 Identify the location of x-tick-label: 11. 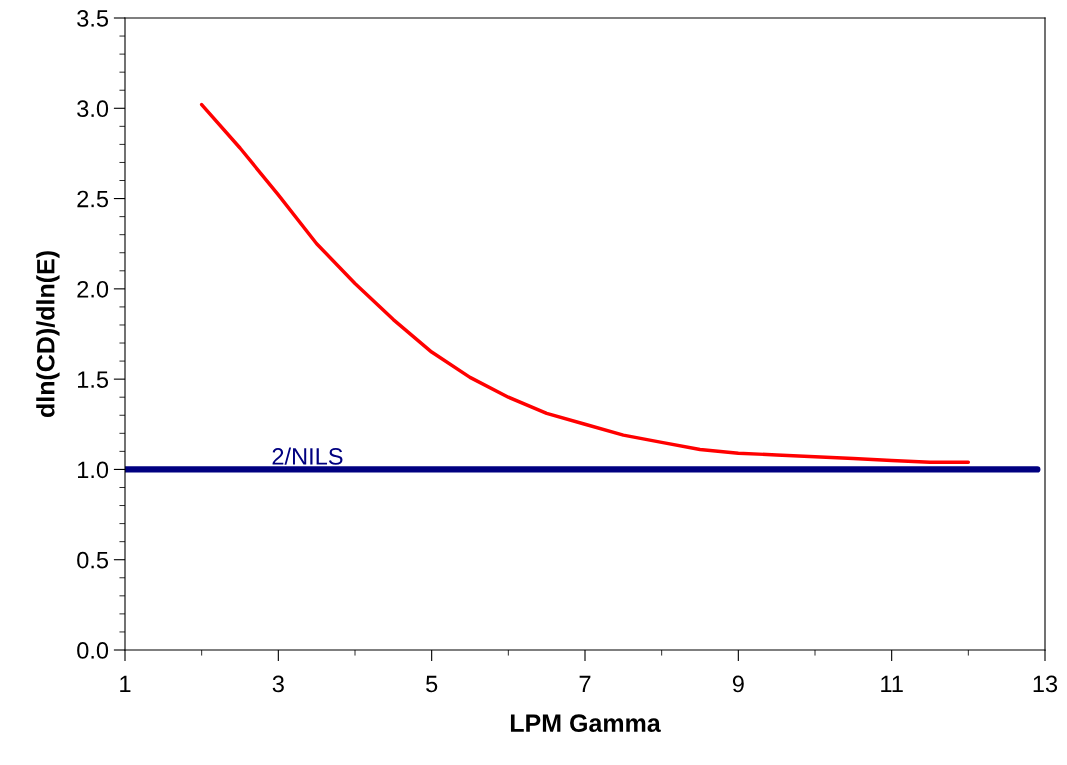
(892, 684).